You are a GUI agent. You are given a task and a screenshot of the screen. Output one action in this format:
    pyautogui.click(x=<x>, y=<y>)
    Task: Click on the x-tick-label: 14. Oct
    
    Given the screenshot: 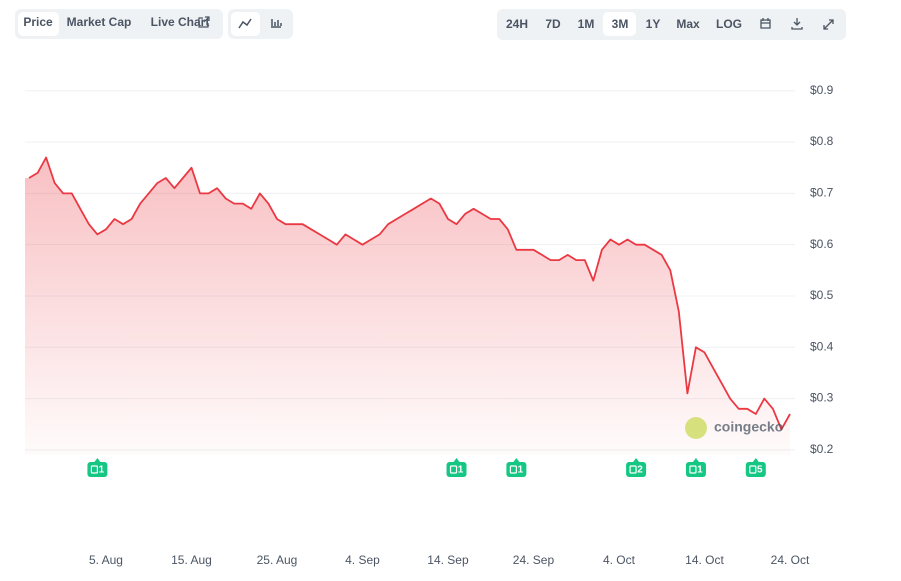 What is the action you would take?
    pyautogui.click(x=704, y=560)
    